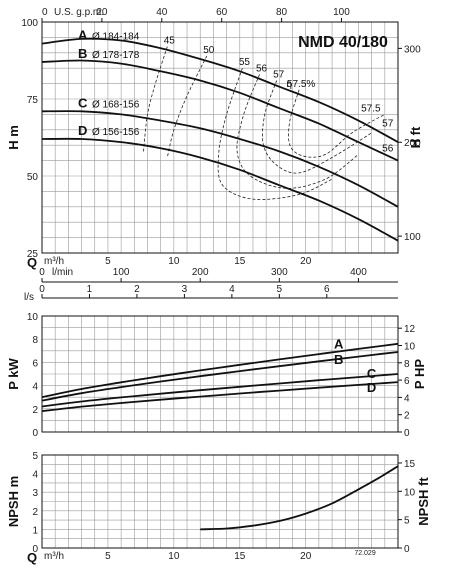 The width and height of the screenshot is (450, 573). I want to click on head-y-tick: 75, so click(33, 100).